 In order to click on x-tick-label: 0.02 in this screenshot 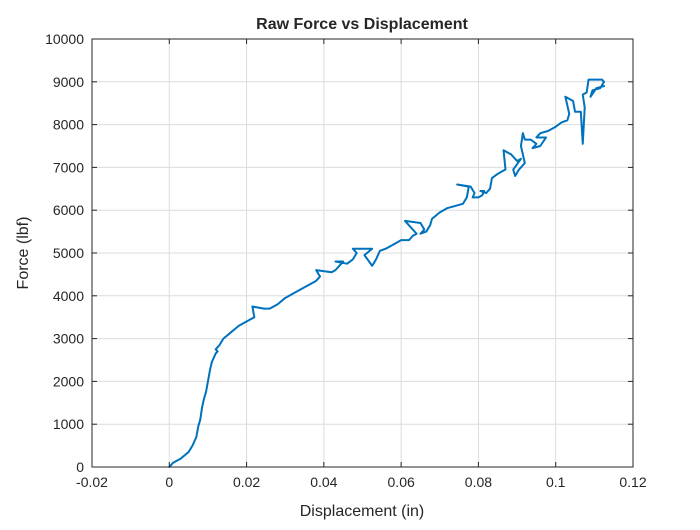, I will do `click(246, 482)`.